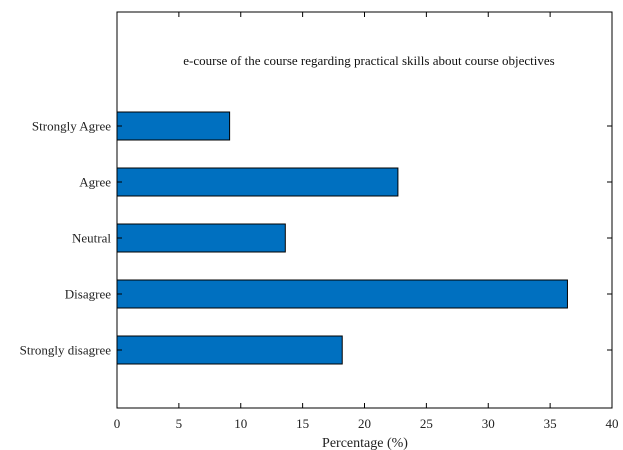 This screenshot has width=623, height=450. What do you see at coordinates (302, 423) in the screenshot?
I see `x-tick-label: 15` at bounding box center [302, 423].